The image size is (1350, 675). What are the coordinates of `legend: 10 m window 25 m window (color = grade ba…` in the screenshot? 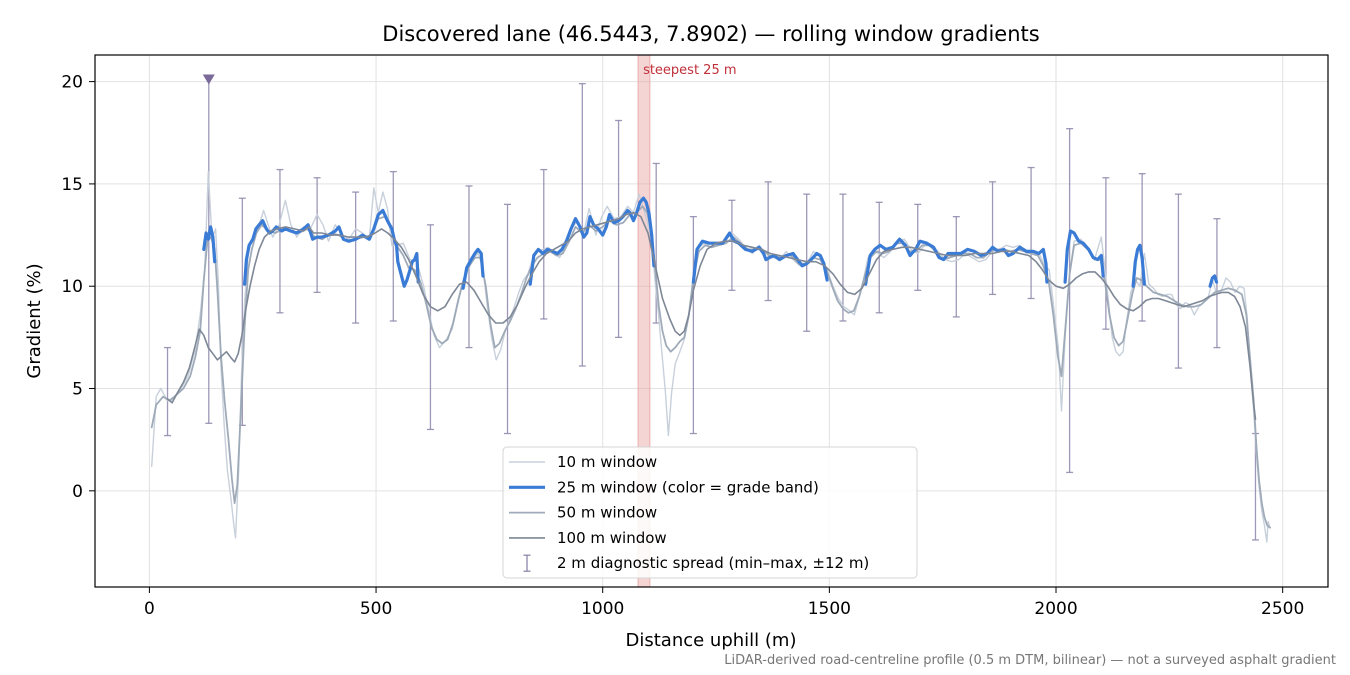 It's located at (710, 512).